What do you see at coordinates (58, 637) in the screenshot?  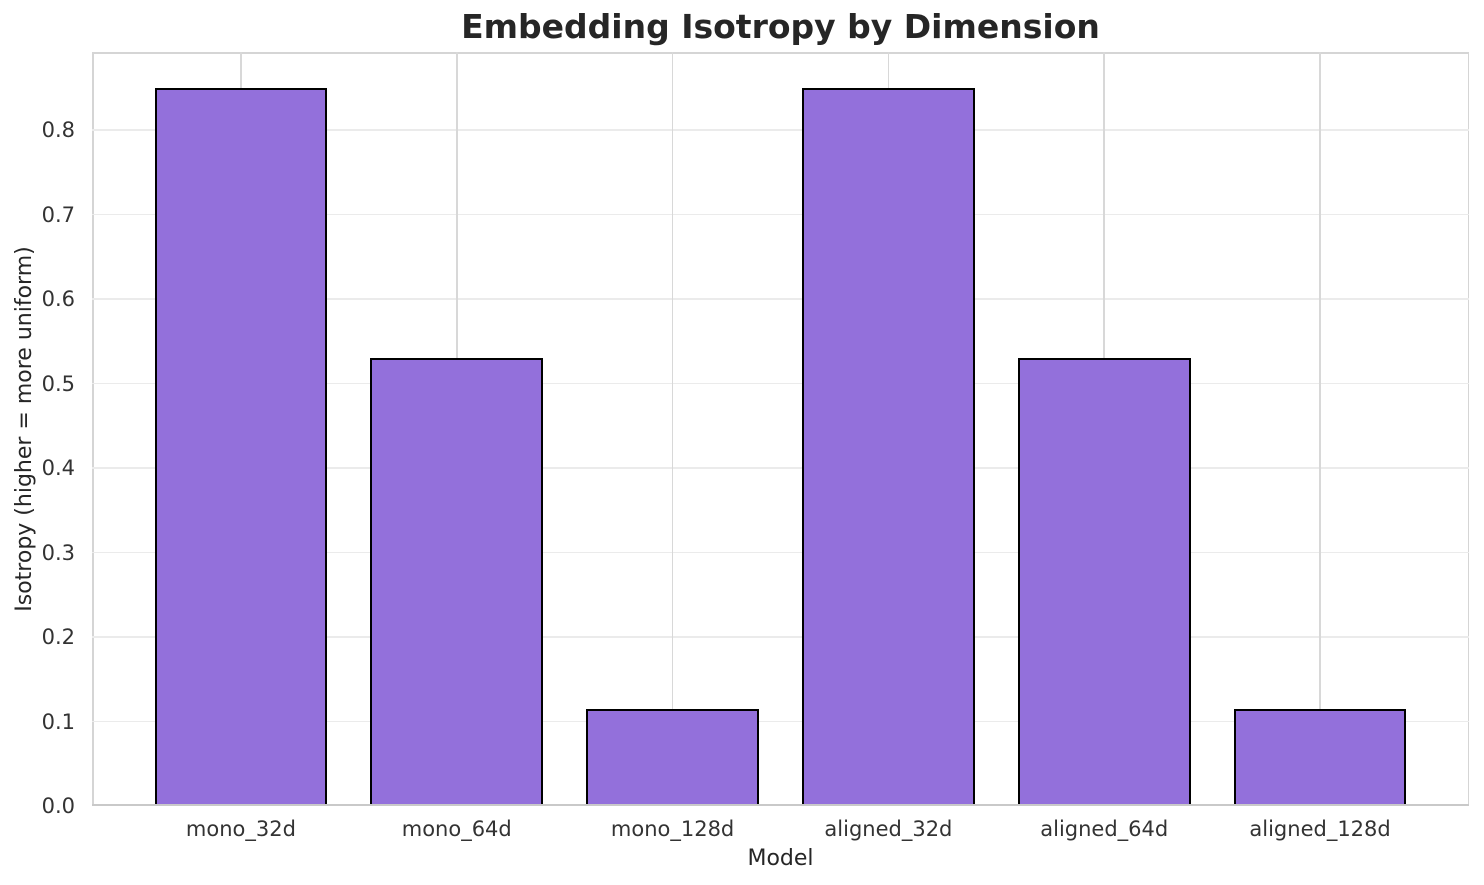 I see `y-tick-0.2: 0.2` at bounding box center [58, 637].